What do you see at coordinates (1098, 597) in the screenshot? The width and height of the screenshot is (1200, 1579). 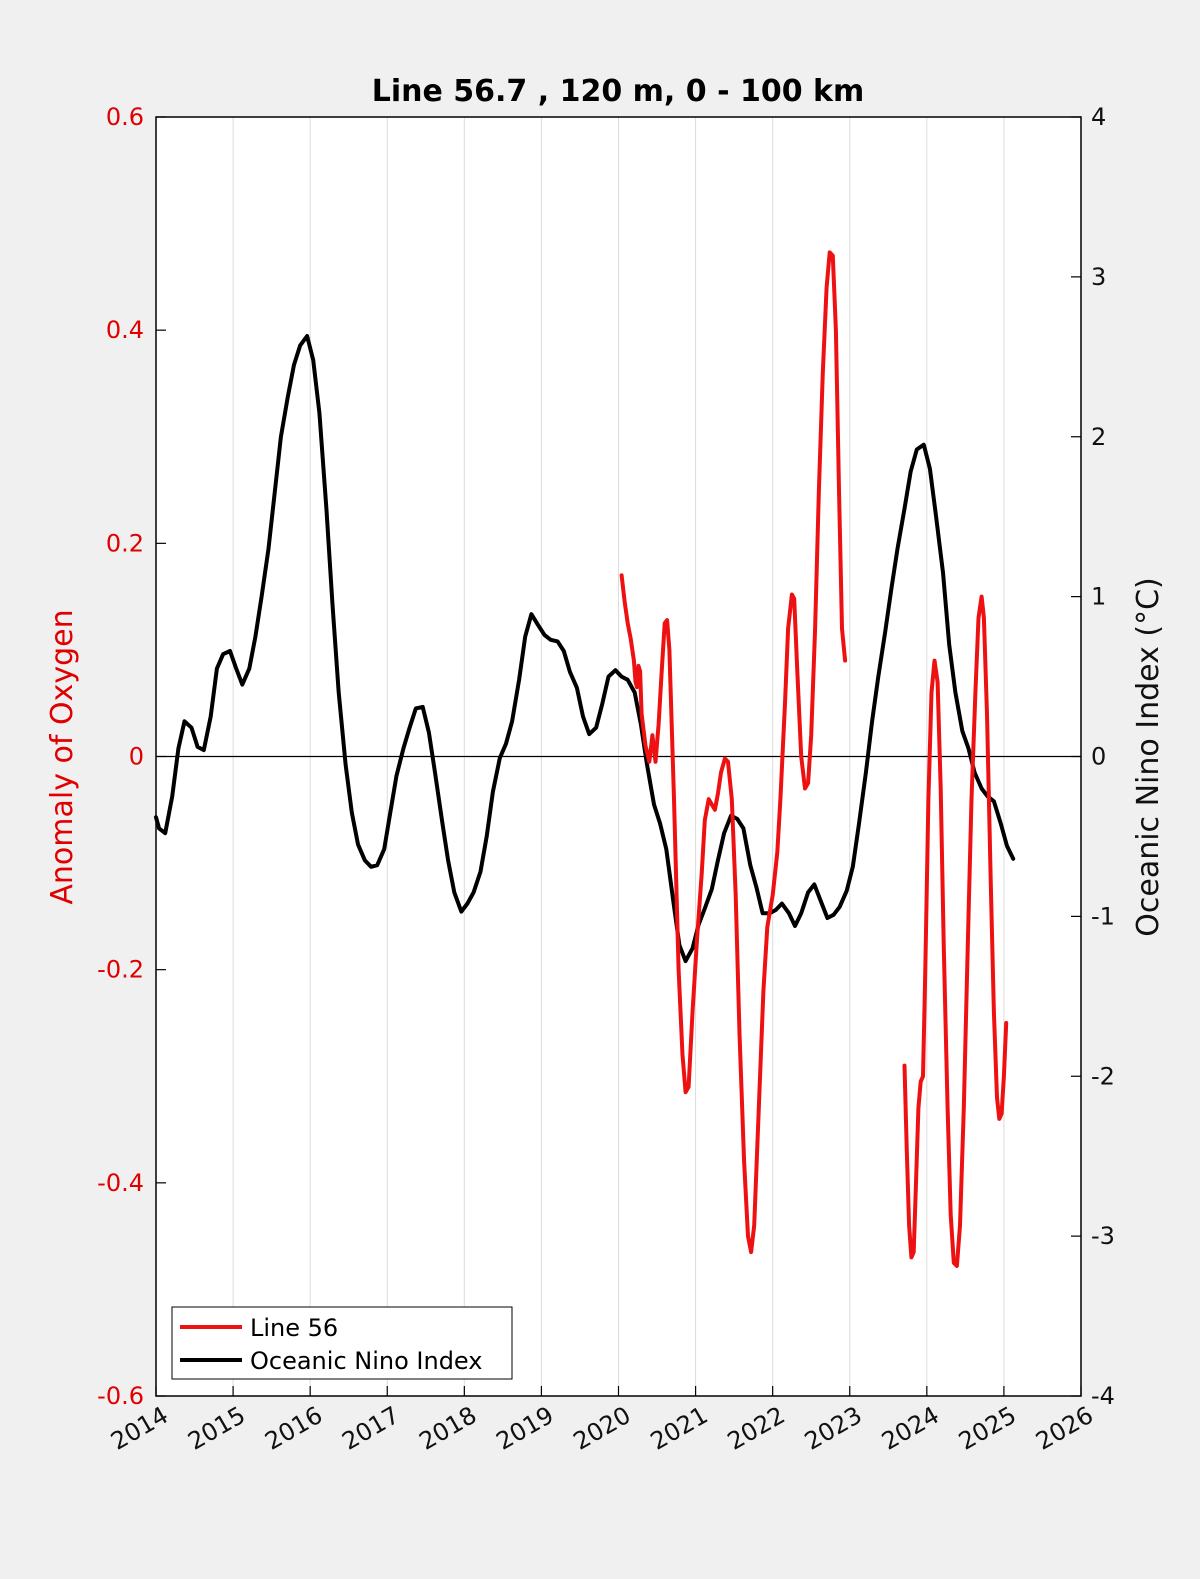 I see `y-right-tick-label: 1` at bounding box center [1098, 597].